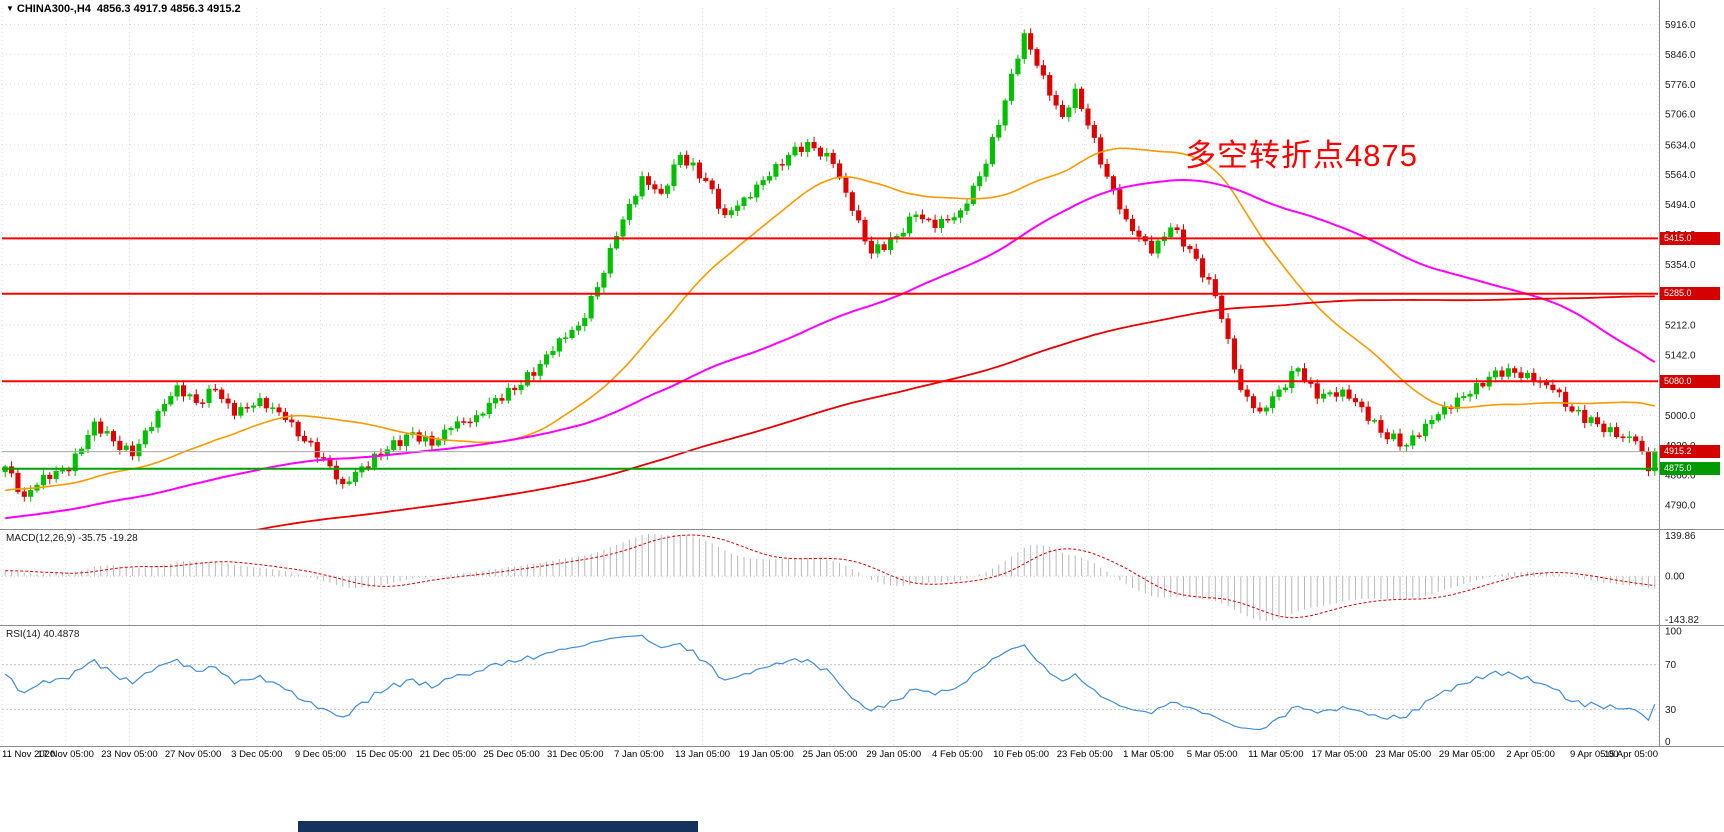  I want to click on bottom-partial-window, so click(498, 826).